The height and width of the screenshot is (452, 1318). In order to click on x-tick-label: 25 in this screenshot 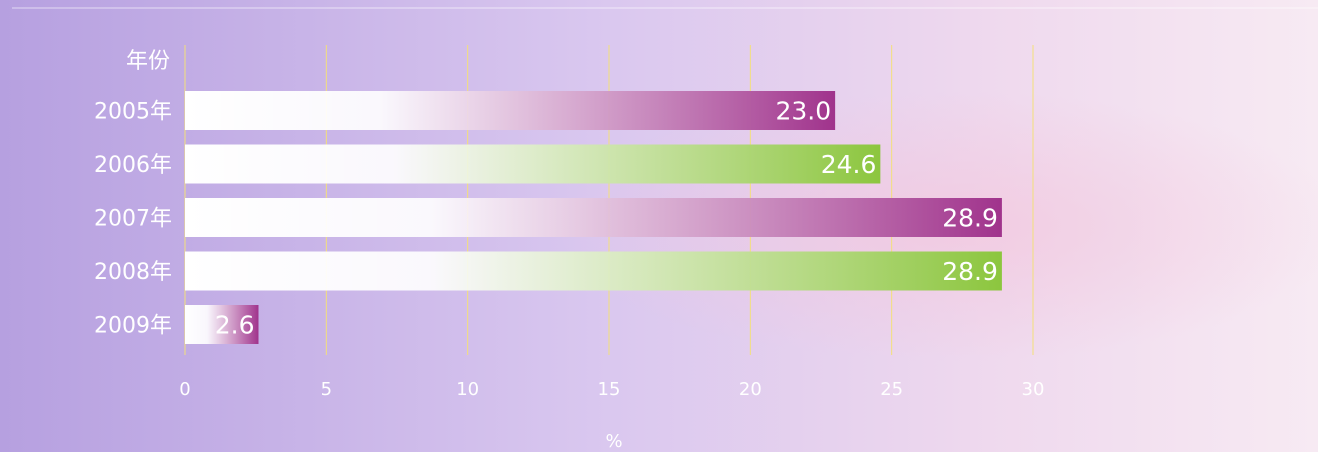, I will do `click(891, 389)`.